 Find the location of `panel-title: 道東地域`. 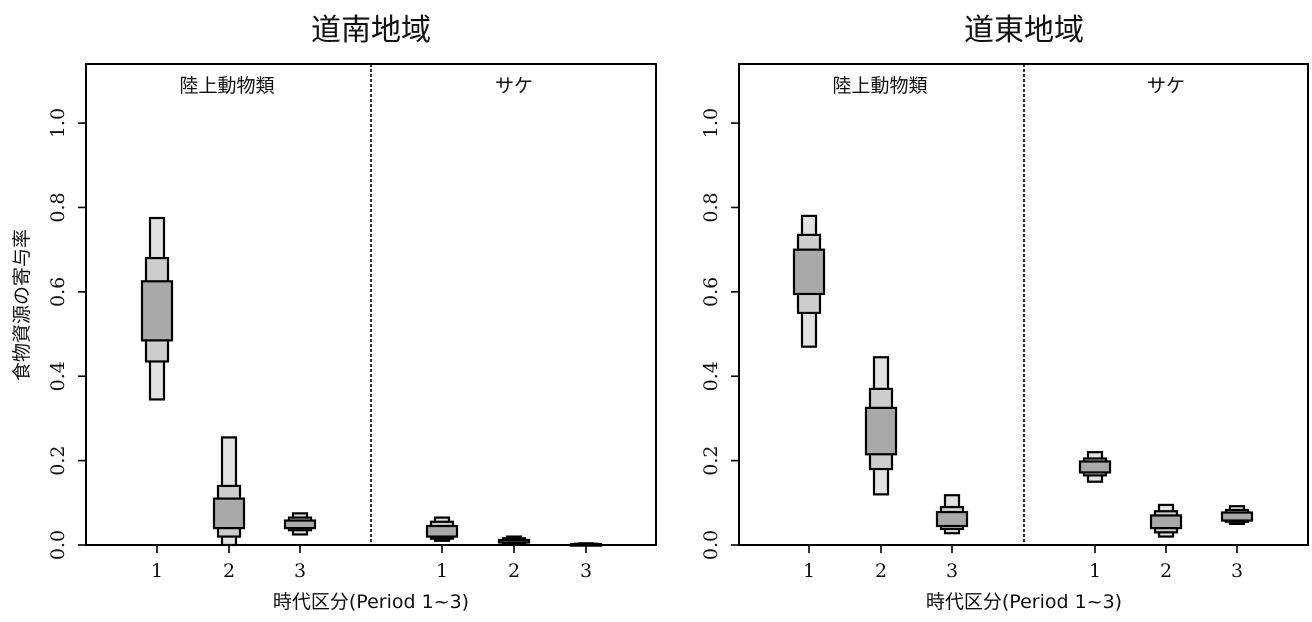

panel-title: 道東地域 is located at coordinates (1024, 30).